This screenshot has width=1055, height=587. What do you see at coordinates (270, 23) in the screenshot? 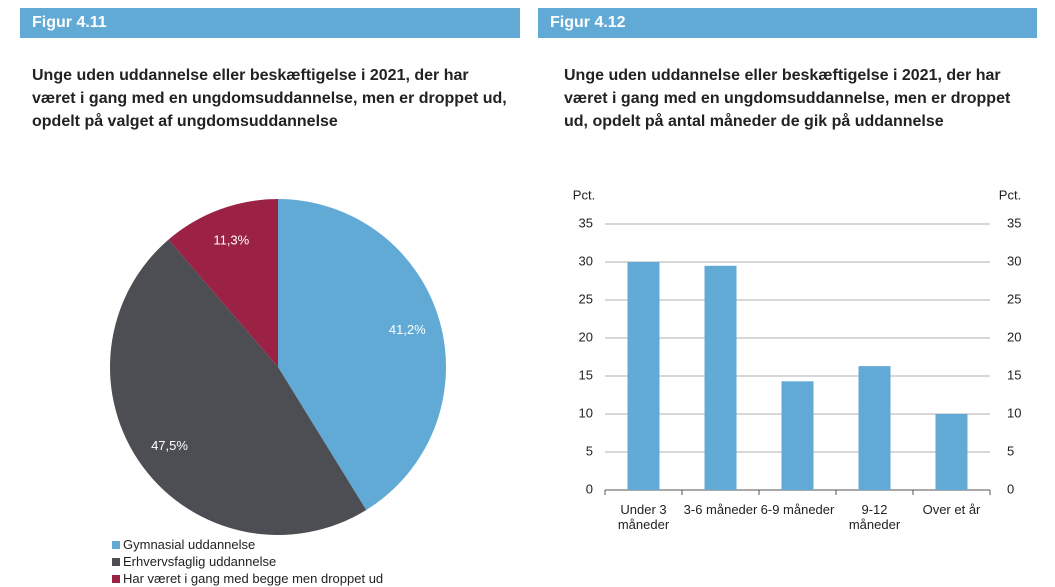
I see `figure-header: Figur 4.11` at bounding box center [270, 23].